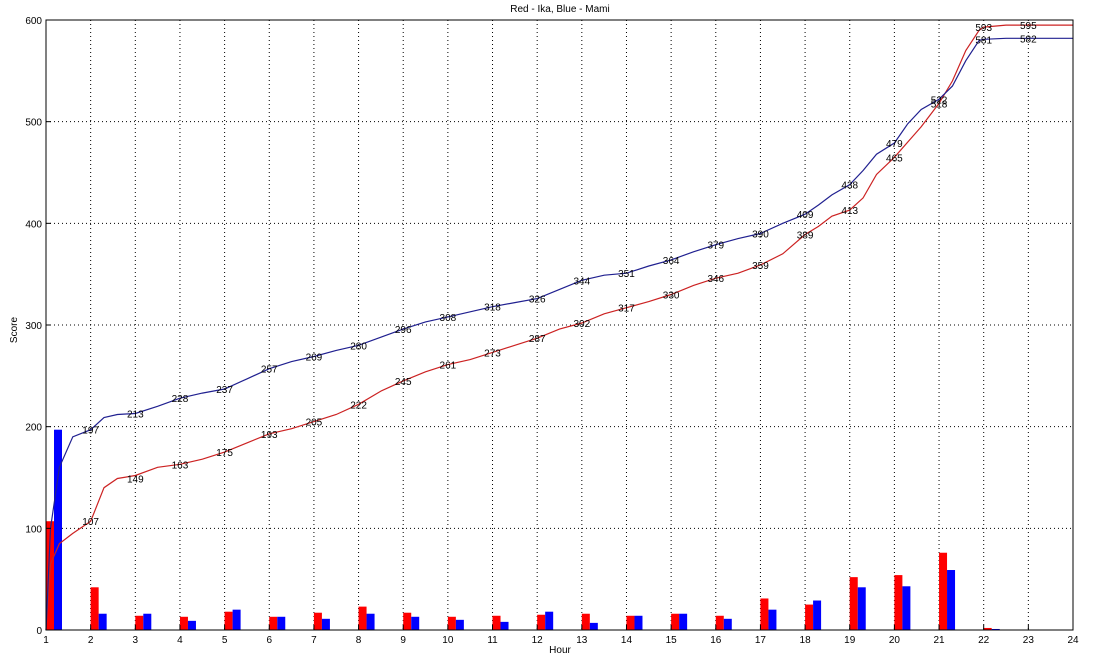  What do you see at coordinates (492, 308) in the screenshot?
I see `data-label-mami: 318` at bounding box center [492, 308].